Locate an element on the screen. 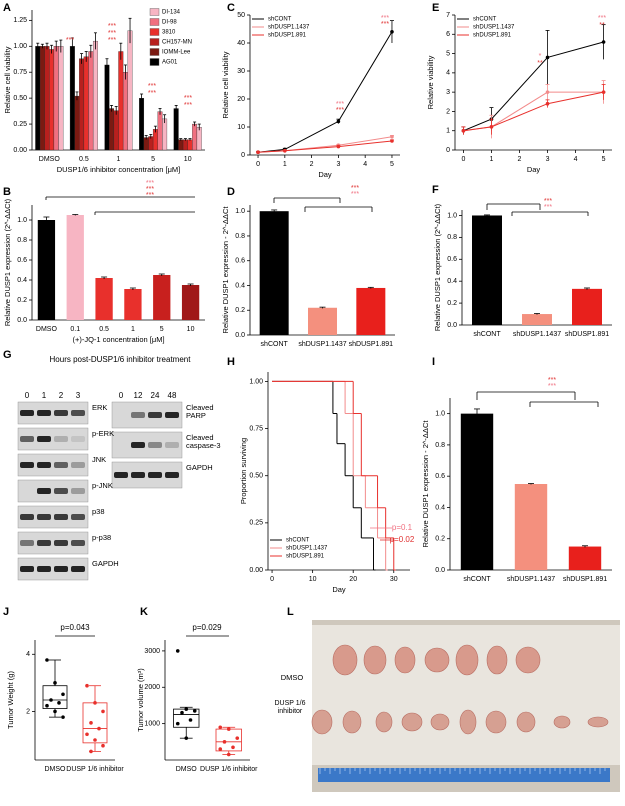 This screenshot has width=625, height=806. y-tick-label: 0.4 is located at coordinates (22, 280).